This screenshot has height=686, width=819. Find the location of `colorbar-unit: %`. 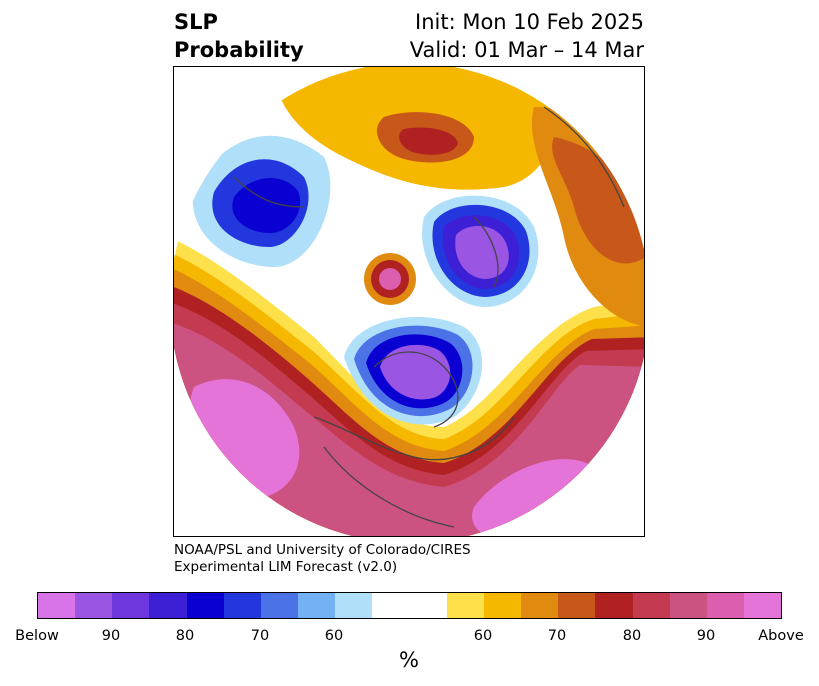

colorbar-unit: % is located at coordinates (409, 660).